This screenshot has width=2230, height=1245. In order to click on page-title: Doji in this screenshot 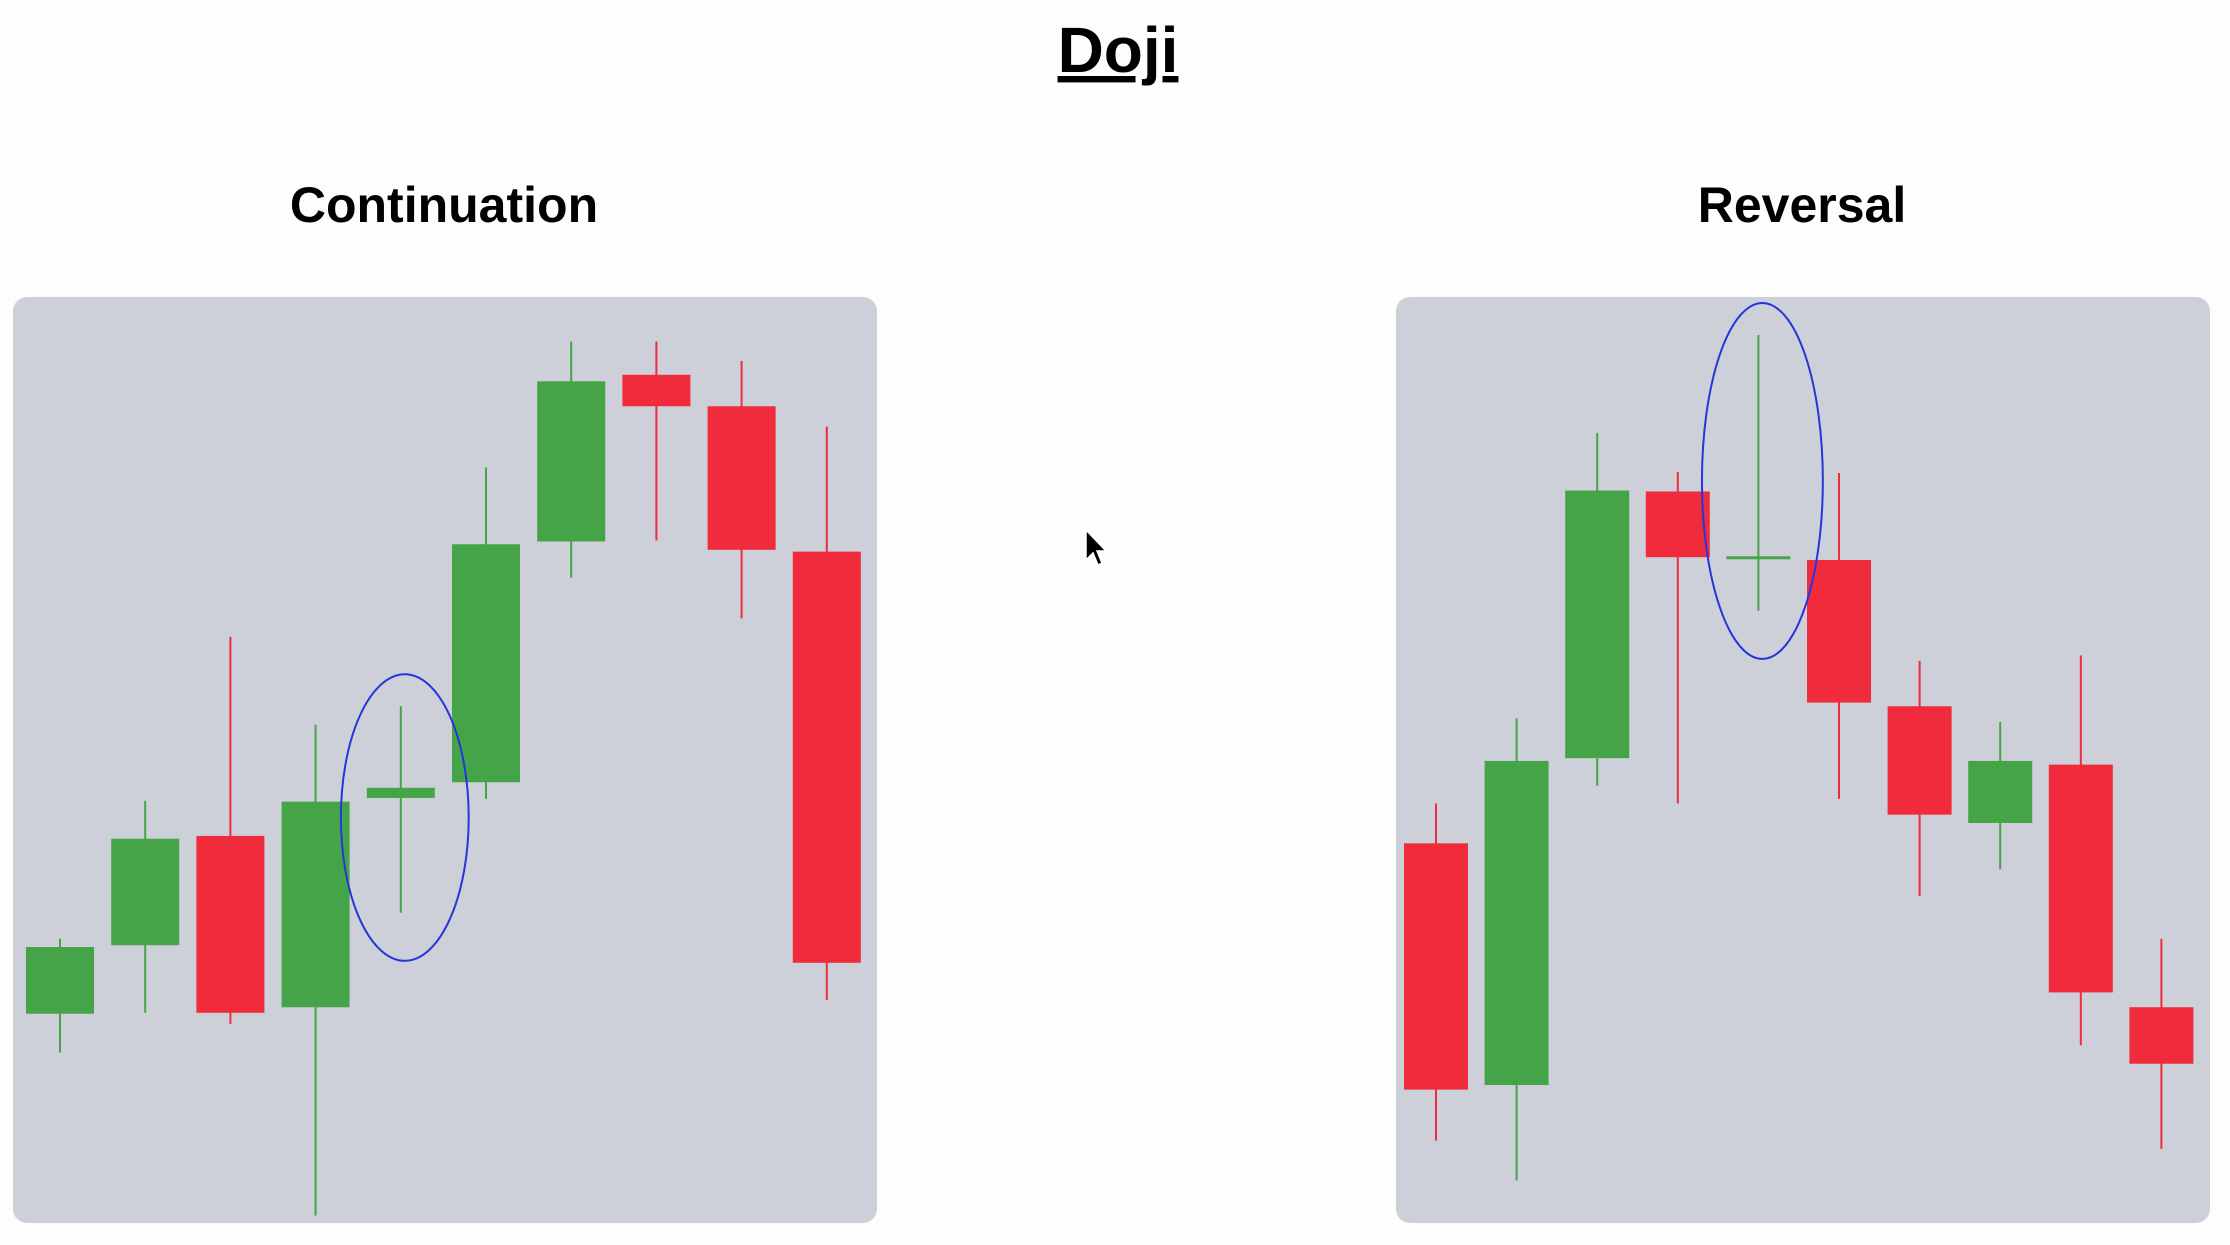, I will do `click(1118, 50)`.